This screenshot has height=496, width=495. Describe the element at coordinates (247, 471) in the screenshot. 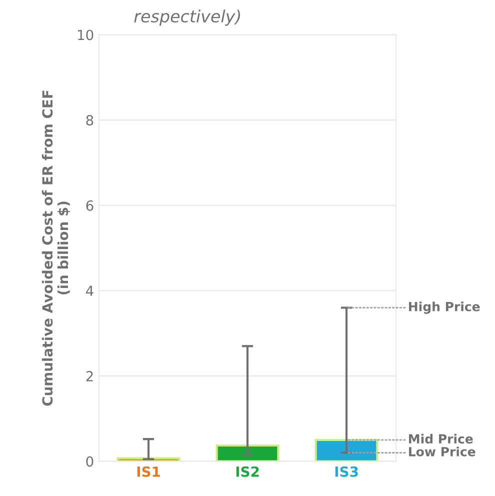

I see `x-tick-label: IS2` at that location.